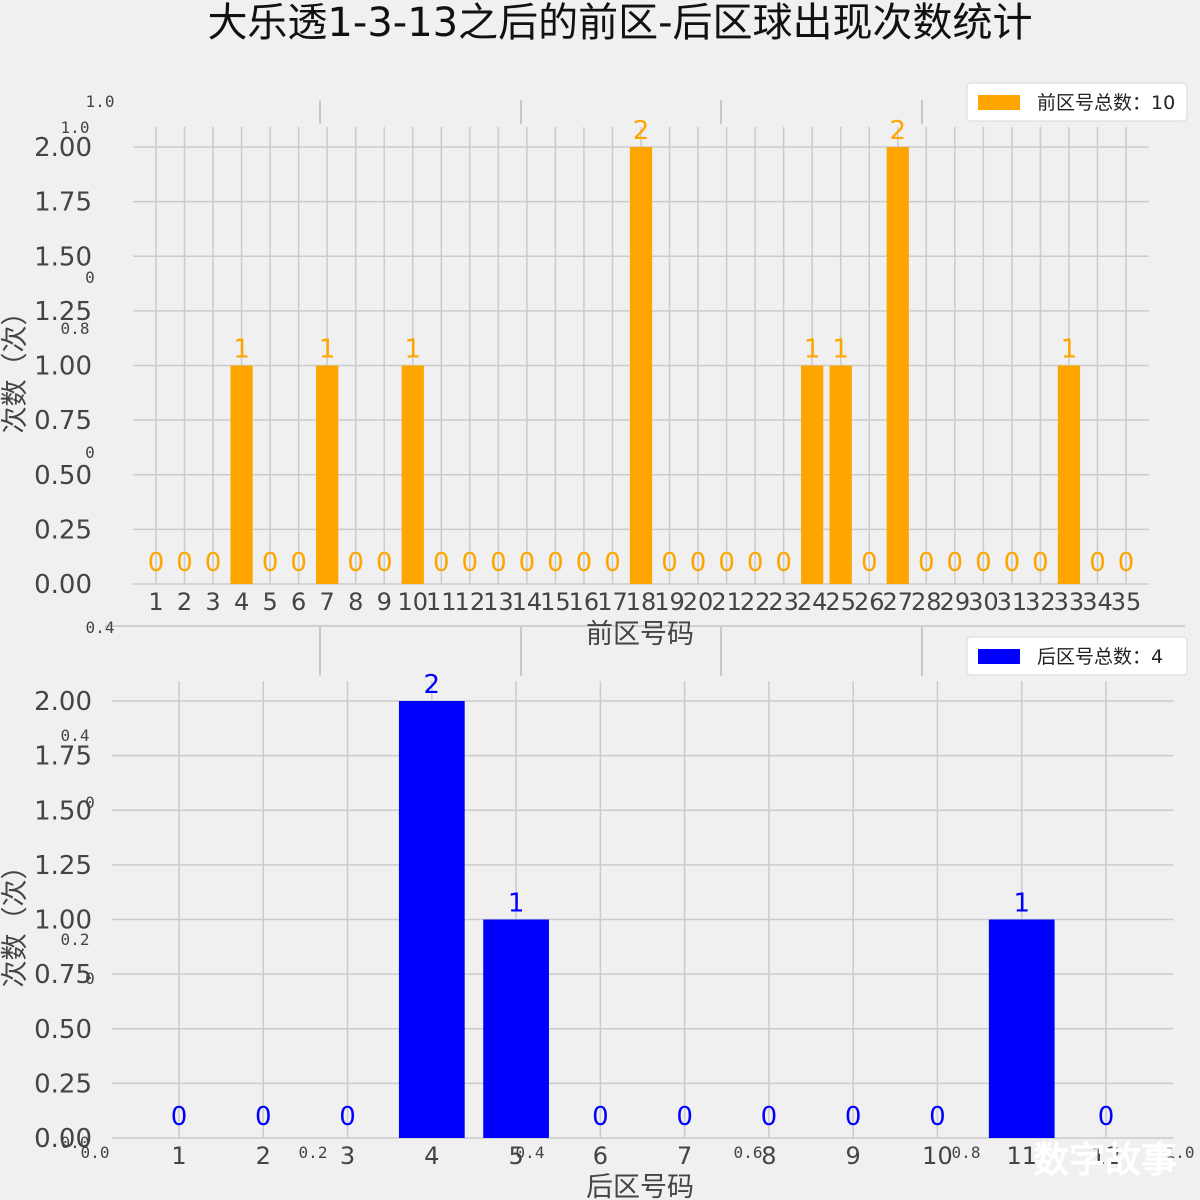 This screenshot has height=1200, width=1200. What do you see at coordinates (698, 602) in the screenshot?
I see `x-tick-label: 20` at bounding box center [698, 602].